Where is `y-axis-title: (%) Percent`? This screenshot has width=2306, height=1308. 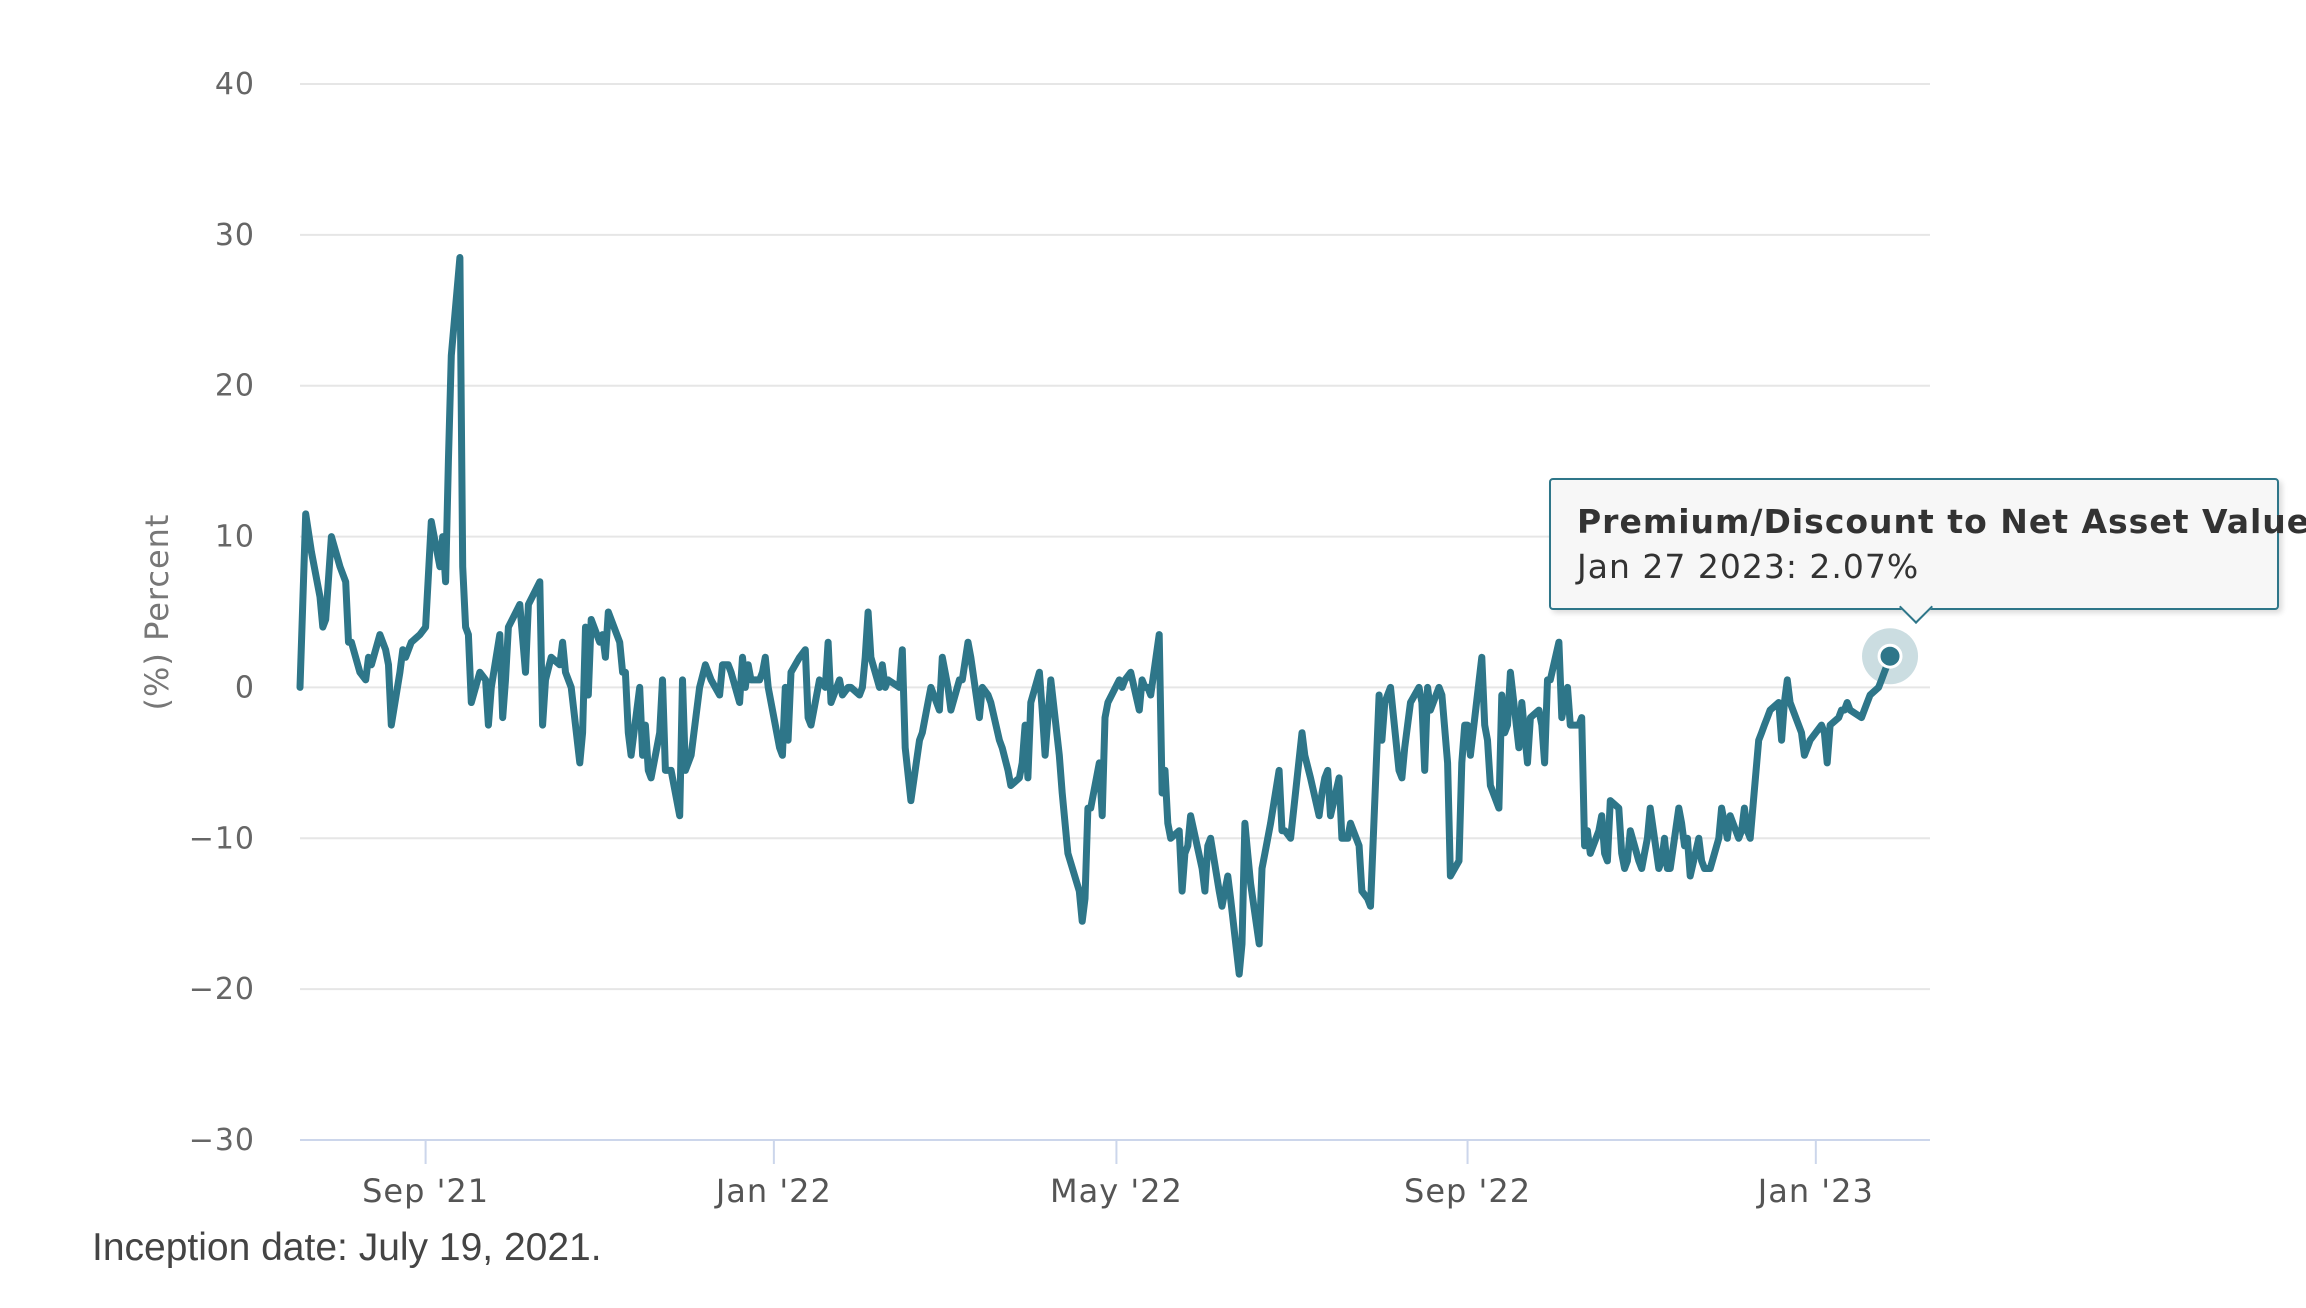
y-axis-title: (%) Percent is located at coordinates (157, 612).